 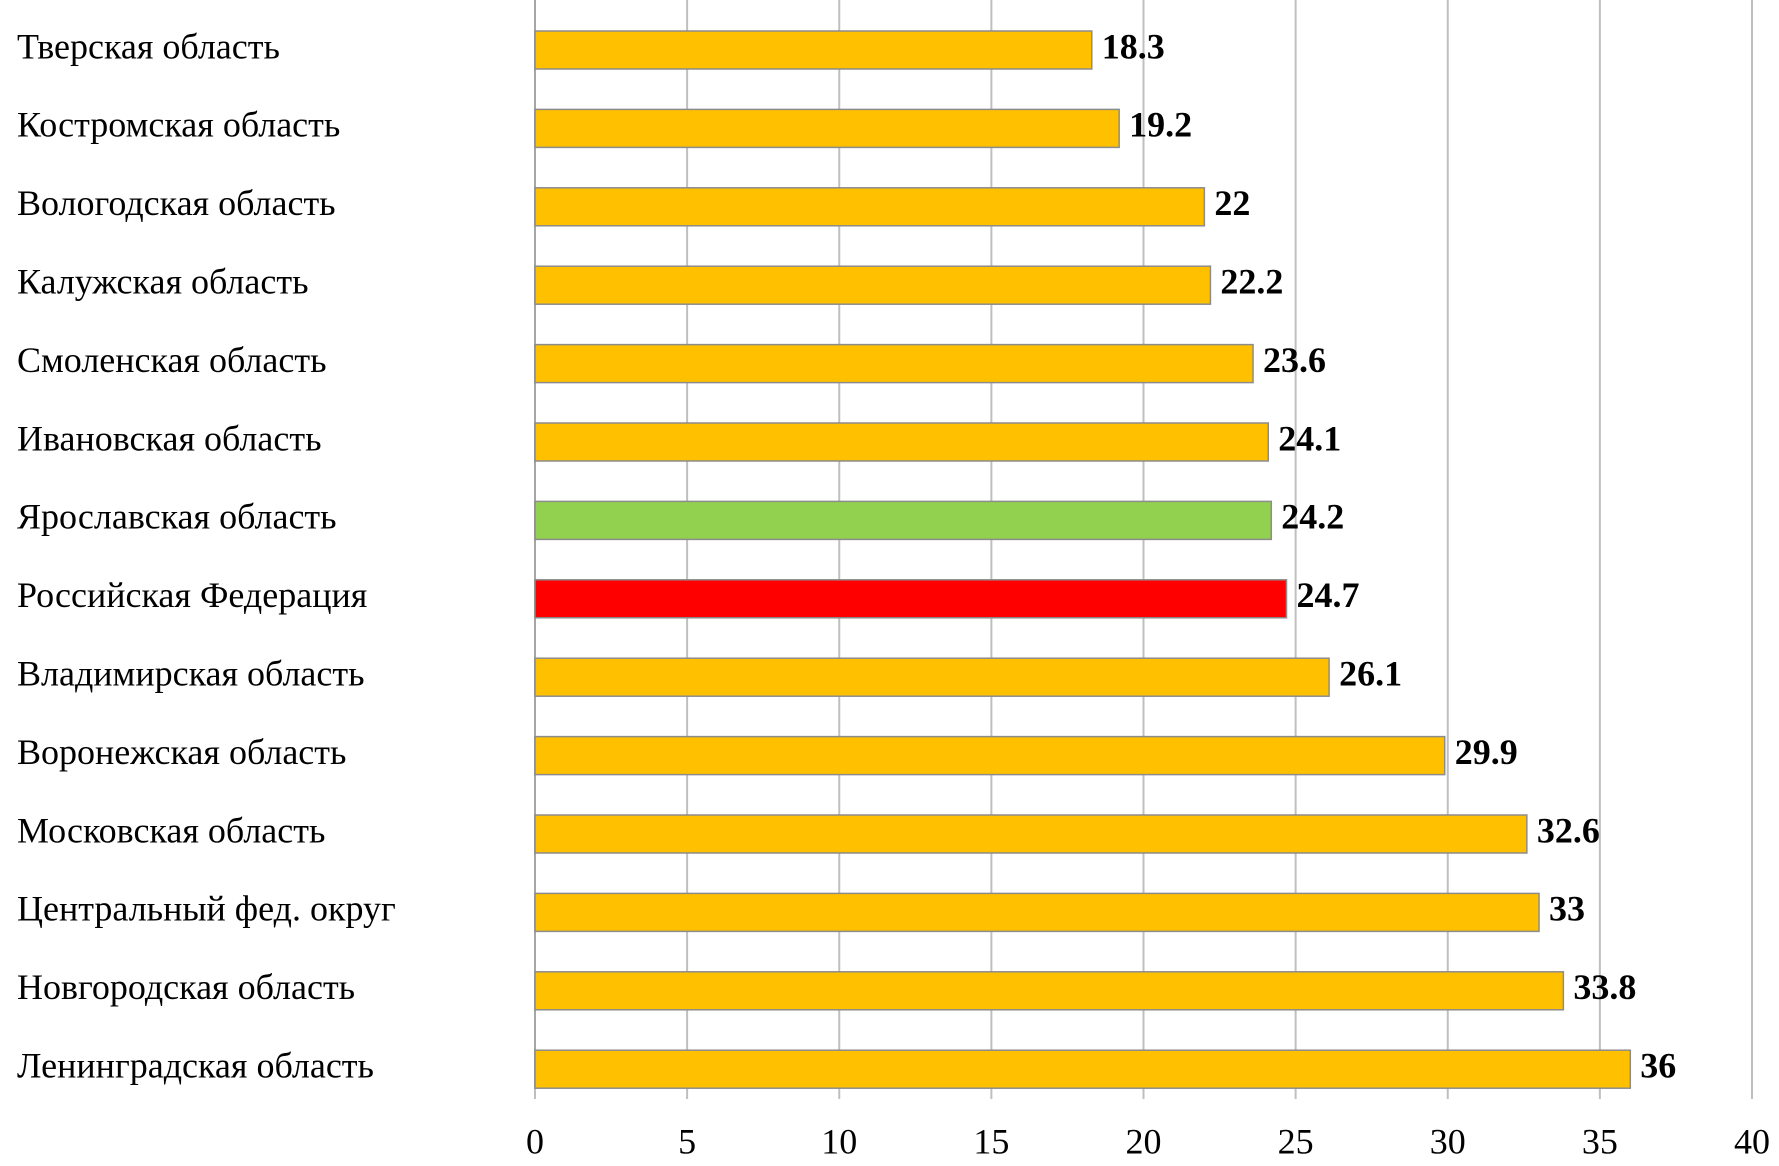 I want to click on category-label: Калужская область, so click(x=163, y=281).